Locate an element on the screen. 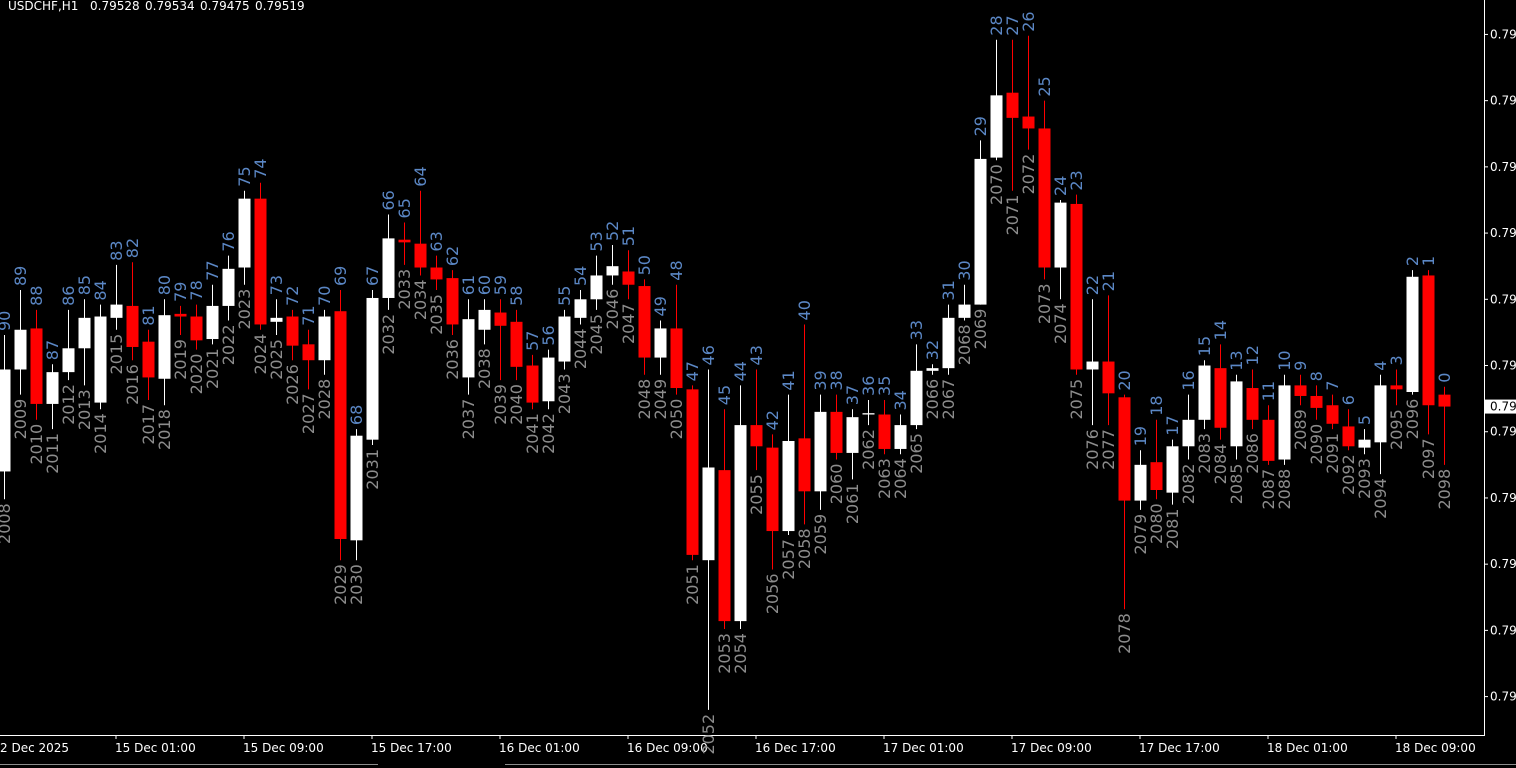 The image size is (1516, 768). bar-number-label: 2039 is located at coordinates (500, 404).